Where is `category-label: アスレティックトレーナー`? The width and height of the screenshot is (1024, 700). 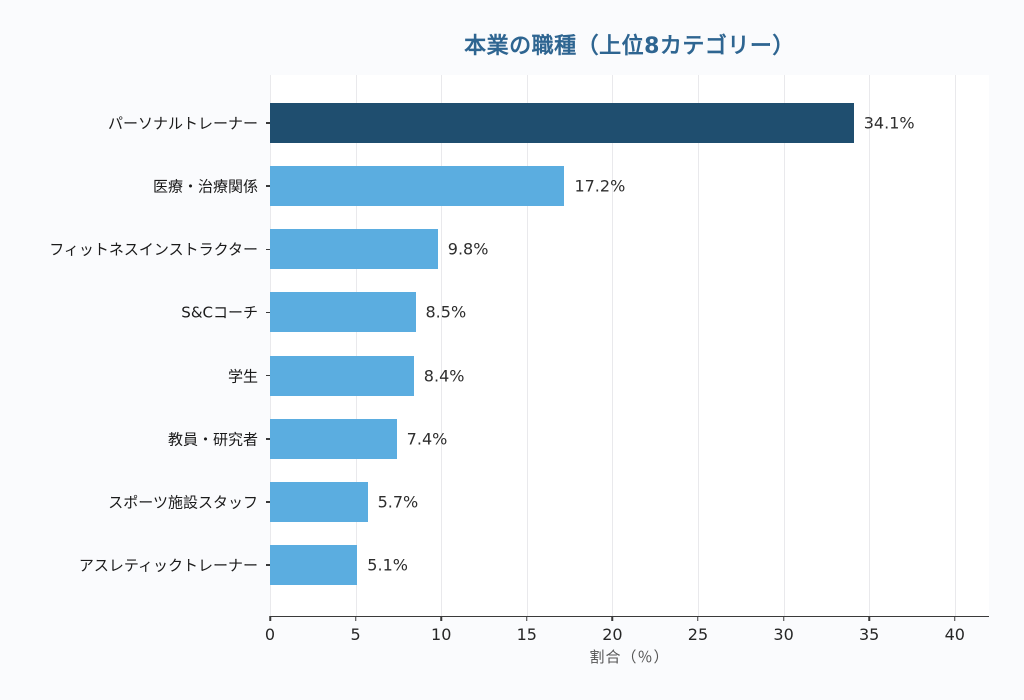
category-label: アスレティックトレーナー is located at coordinates (168, 565).